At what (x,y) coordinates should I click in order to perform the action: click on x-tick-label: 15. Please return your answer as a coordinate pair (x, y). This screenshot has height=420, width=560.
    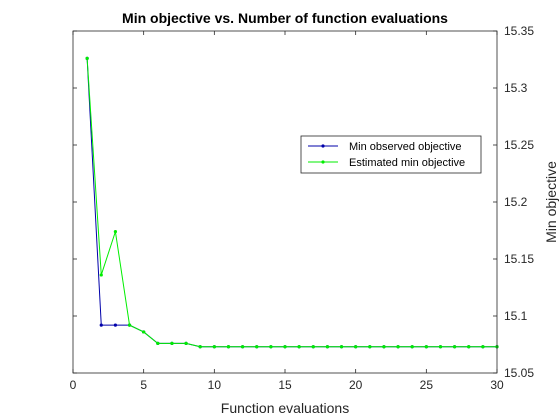
    Looking at the image, I should click on (285, 385).